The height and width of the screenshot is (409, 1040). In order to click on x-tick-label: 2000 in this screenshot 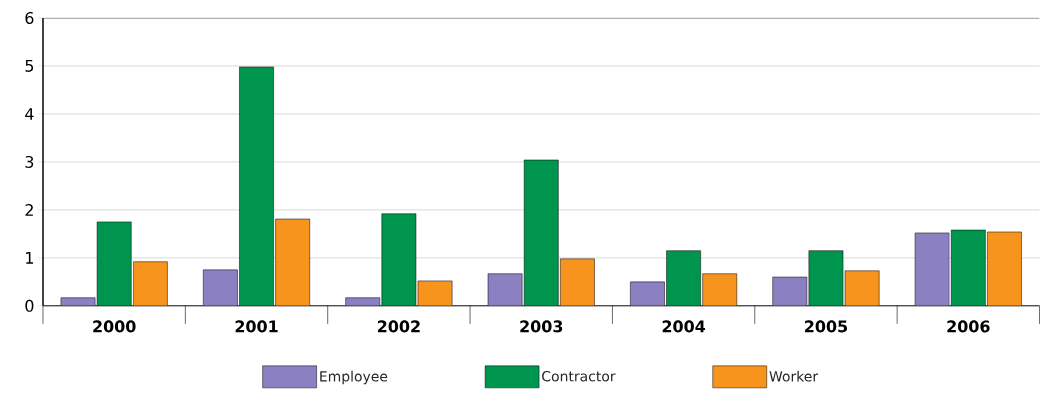, I will do `click(114, 326)`.